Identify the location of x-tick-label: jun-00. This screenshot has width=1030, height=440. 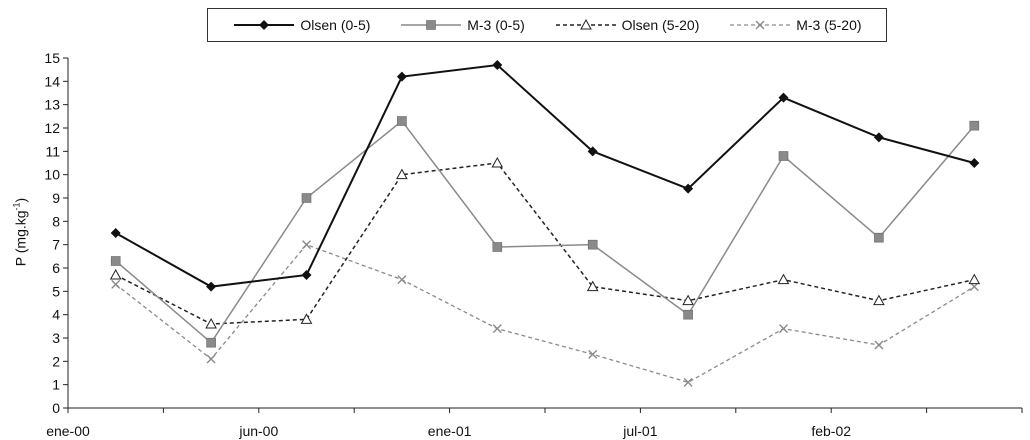
(258, 431).